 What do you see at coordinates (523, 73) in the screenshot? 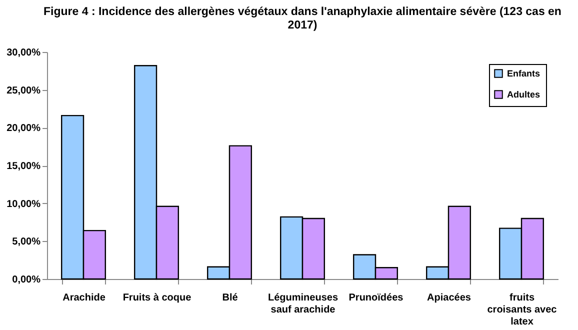
I see `legend-label: Enfants` at bounding box center [523, 73].